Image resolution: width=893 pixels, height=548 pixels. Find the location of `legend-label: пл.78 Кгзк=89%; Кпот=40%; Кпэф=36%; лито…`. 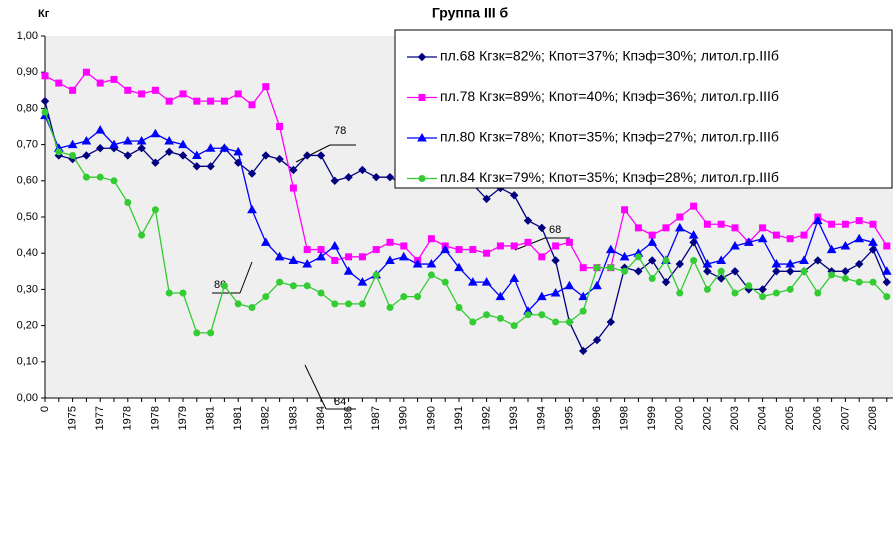

legend-label: пл.78 Кгзк=89%; Кпот=40%; Кпэф=36%; лито… is located at coordinates (609, 96).